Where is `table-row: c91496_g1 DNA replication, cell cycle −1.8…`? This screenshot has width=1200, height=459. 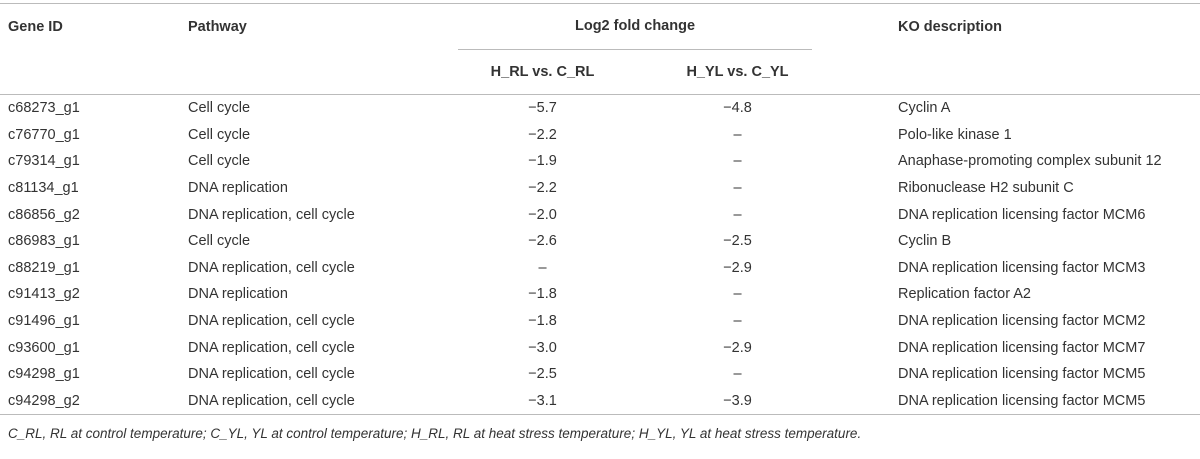
table-row: c91496_g1 DNA replication, cell cycle −1.8… is located at coordinates (600, 321).